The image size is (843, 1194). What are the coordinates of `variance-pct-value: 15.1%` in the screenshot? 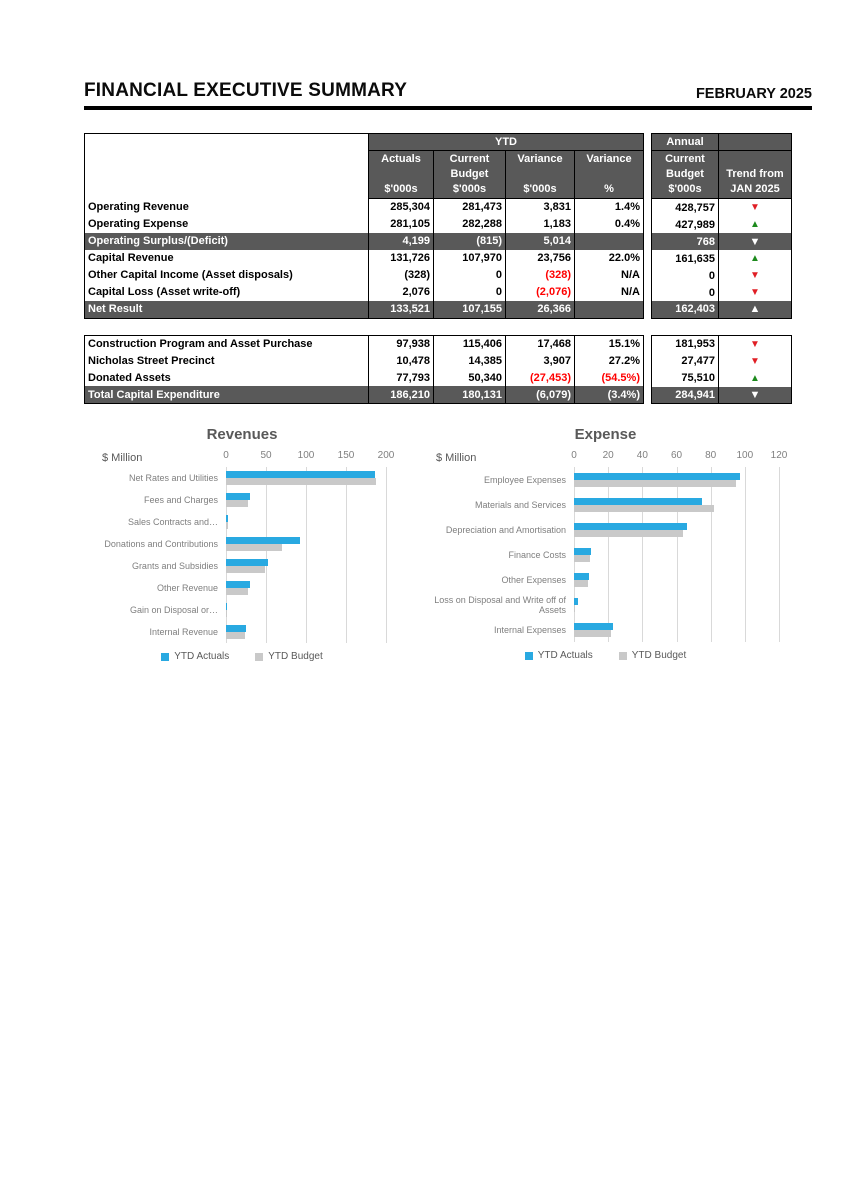 It's located at (624, 343).